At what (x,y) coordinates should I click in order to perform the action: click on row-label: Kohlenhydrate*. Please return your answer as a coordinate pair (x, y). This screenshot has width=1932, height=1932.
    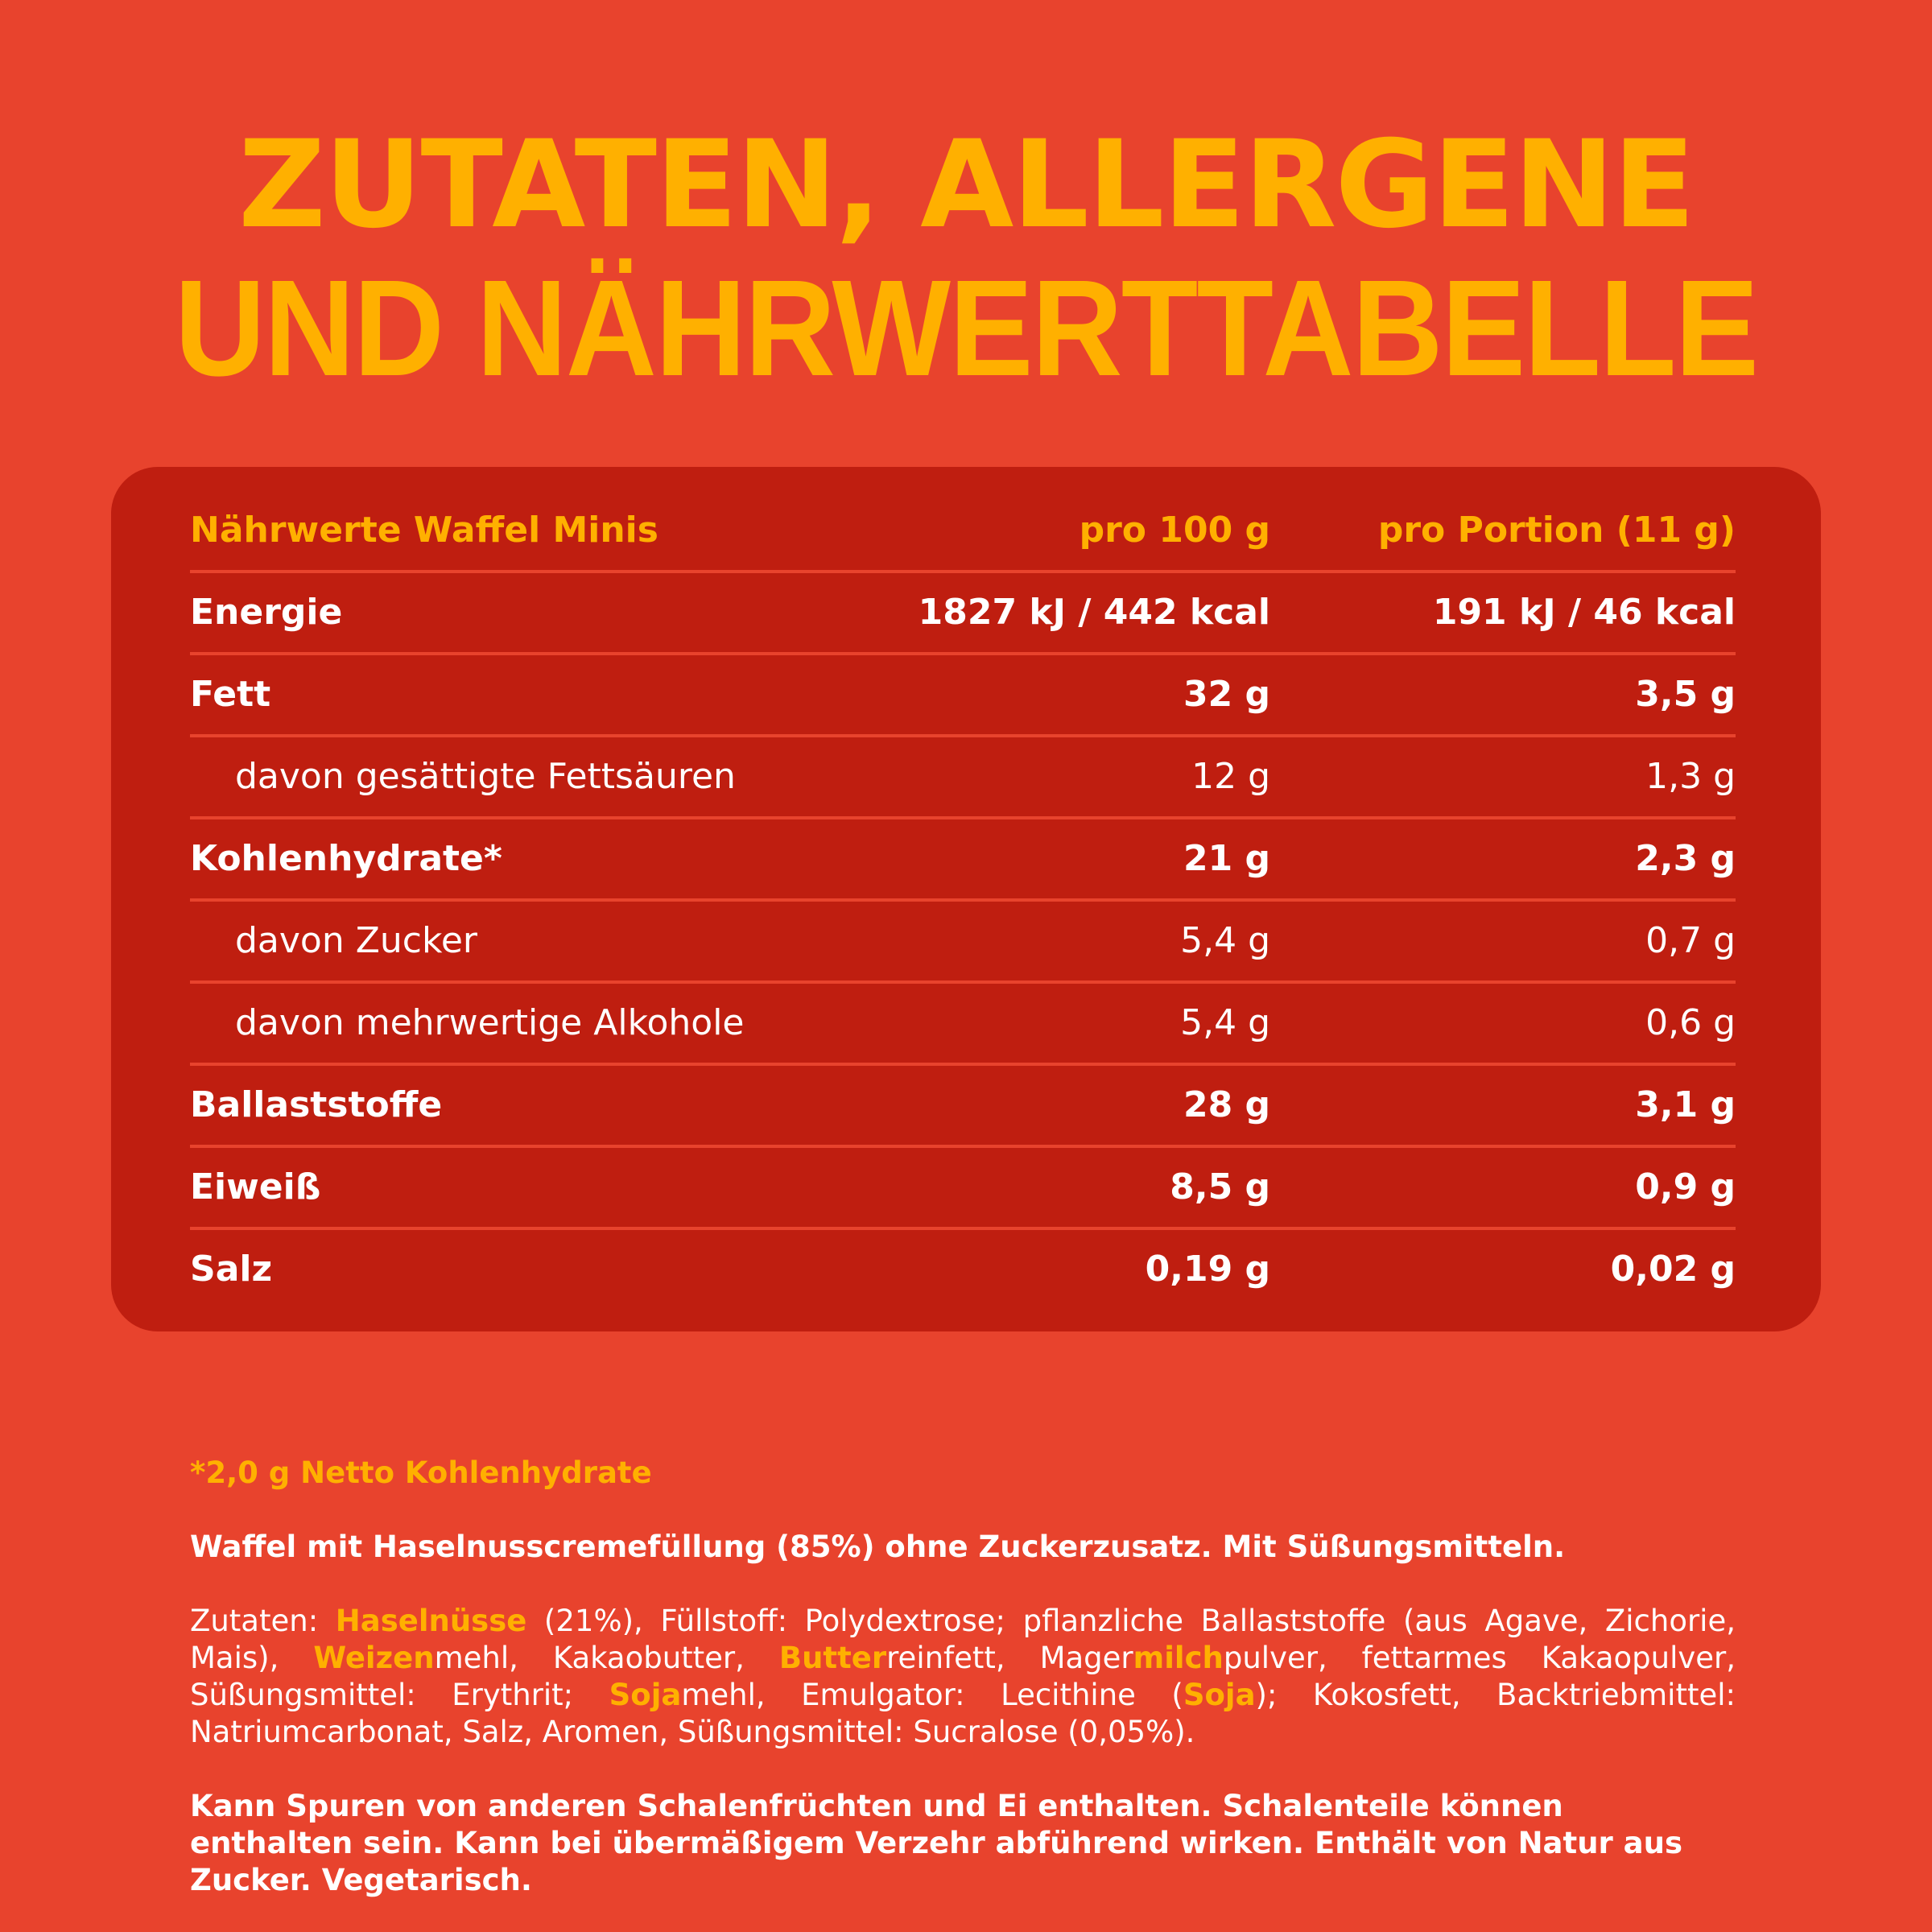
    Looking at the image, I should click on (346, 858).